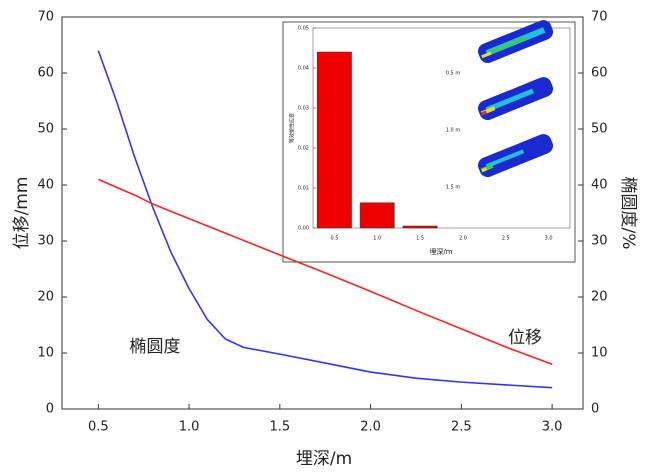  Describe the element at coordinates (453, 131) in the screenshot. I see `panel-label: 1.0 m` at that location.